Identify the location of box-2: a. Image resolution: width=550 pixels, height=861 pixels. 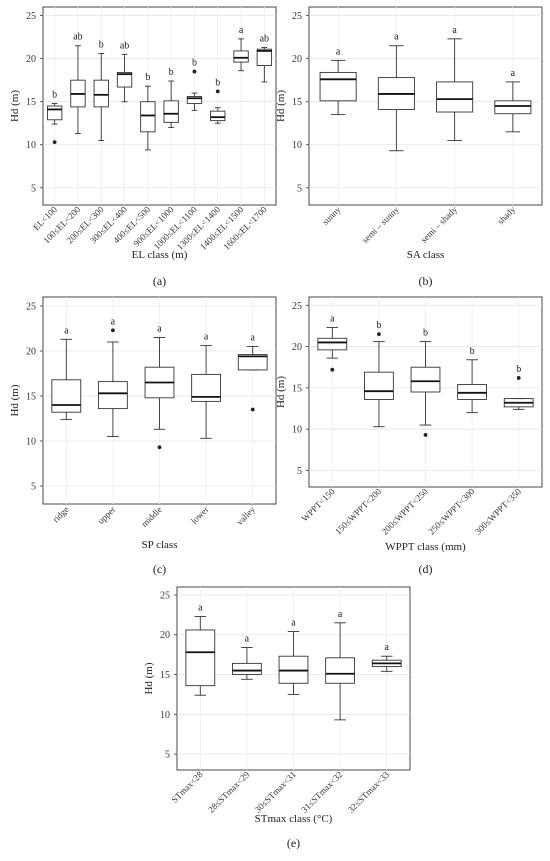
(396, 92).